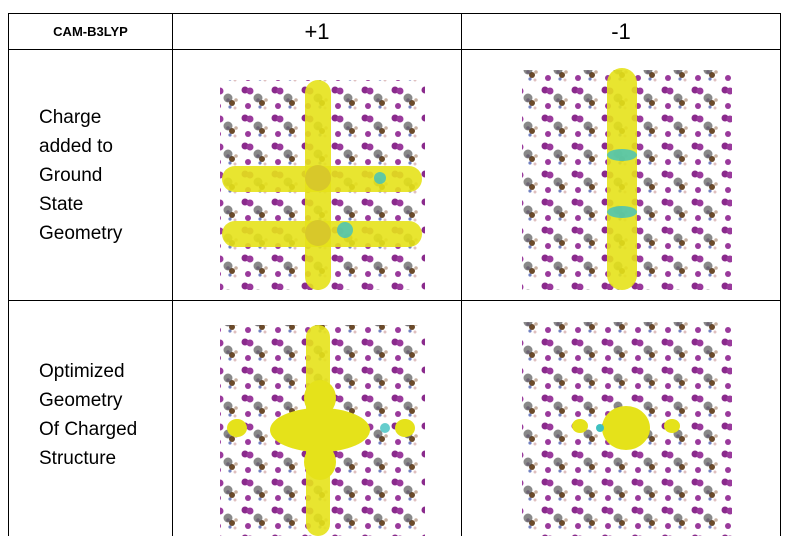 This screenshot has width=787, height=536. Describe the element at coordinates (621, 31) in the screenshot. I see `header-cell: -1` at that location.